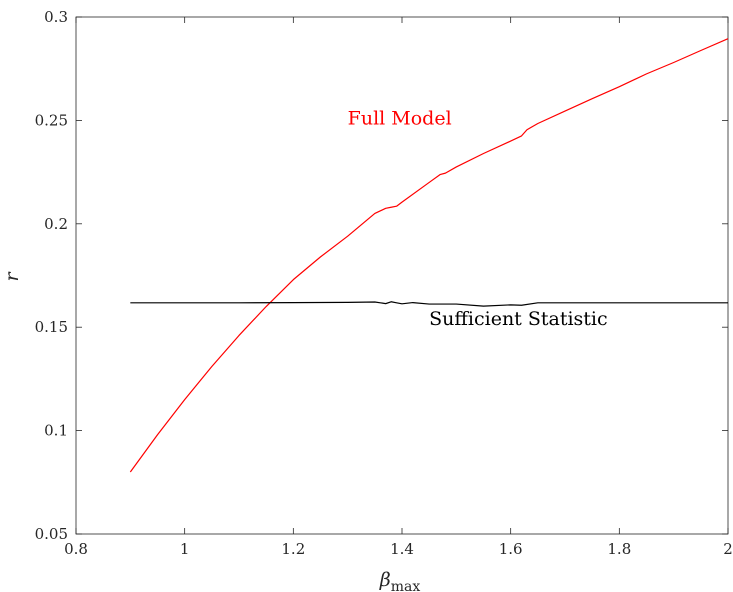 Image resolution: width=733 pixels, height=592 pixels. Describe the element at coordinates (402, 549) in the screenshot. I see `x-tick-label: 1.4` at that location.